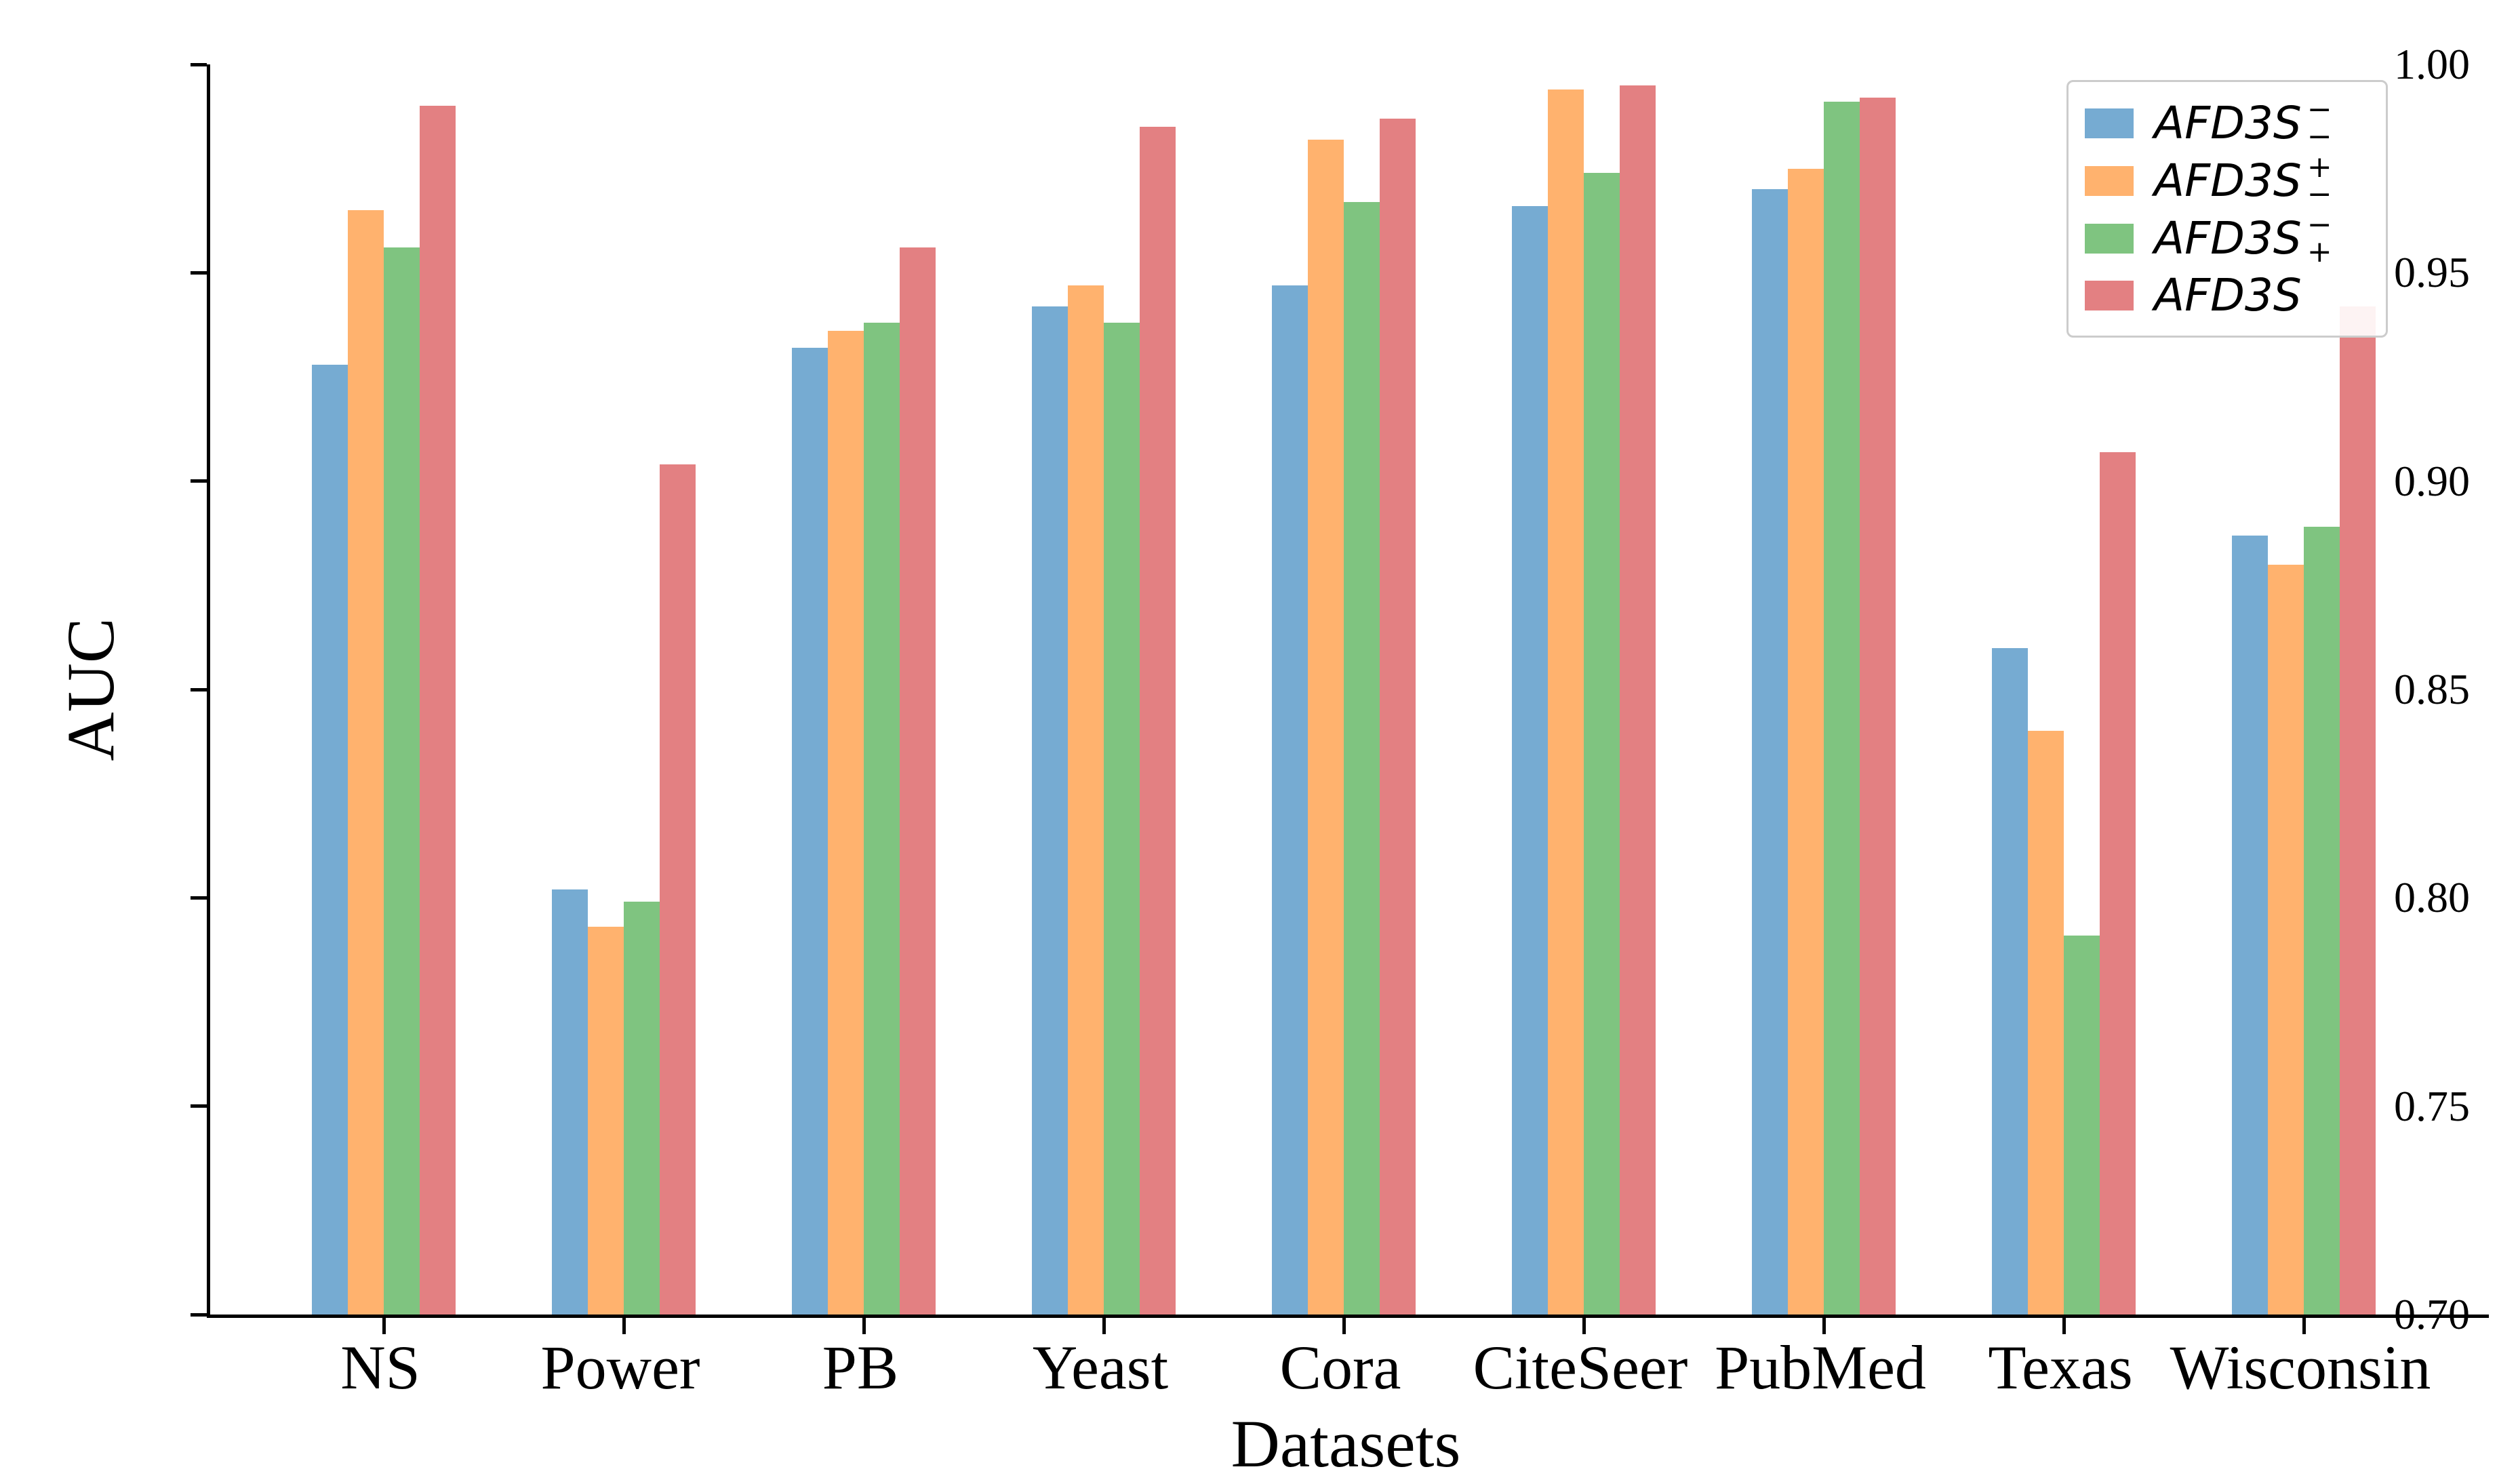 The height and width of the screenshot is (1484, 2497). Describe the element at coordinates (918, 781) in the screenshot. I see `bar-PB-series4` at that location.